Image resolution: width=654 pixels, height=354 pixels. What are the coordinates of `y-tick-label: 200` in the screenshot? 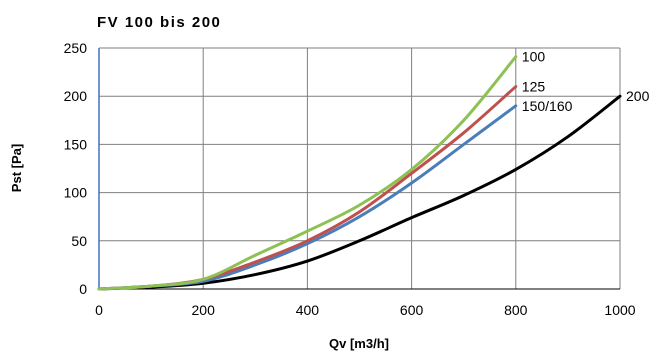 It's located at (76, 96).